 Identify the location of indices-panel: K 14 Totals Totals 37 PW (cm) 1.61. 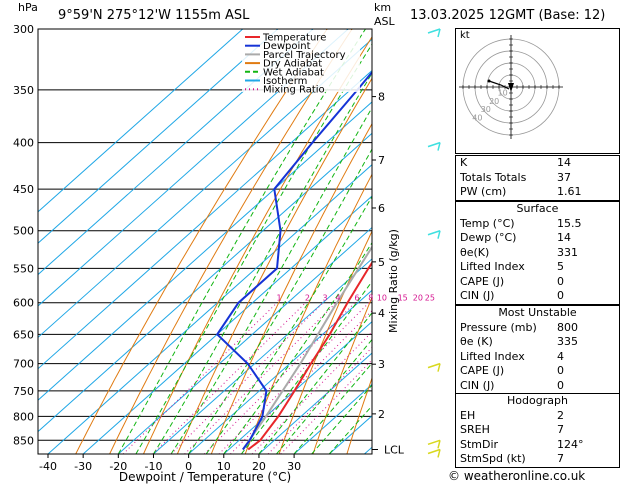
(537, 178).